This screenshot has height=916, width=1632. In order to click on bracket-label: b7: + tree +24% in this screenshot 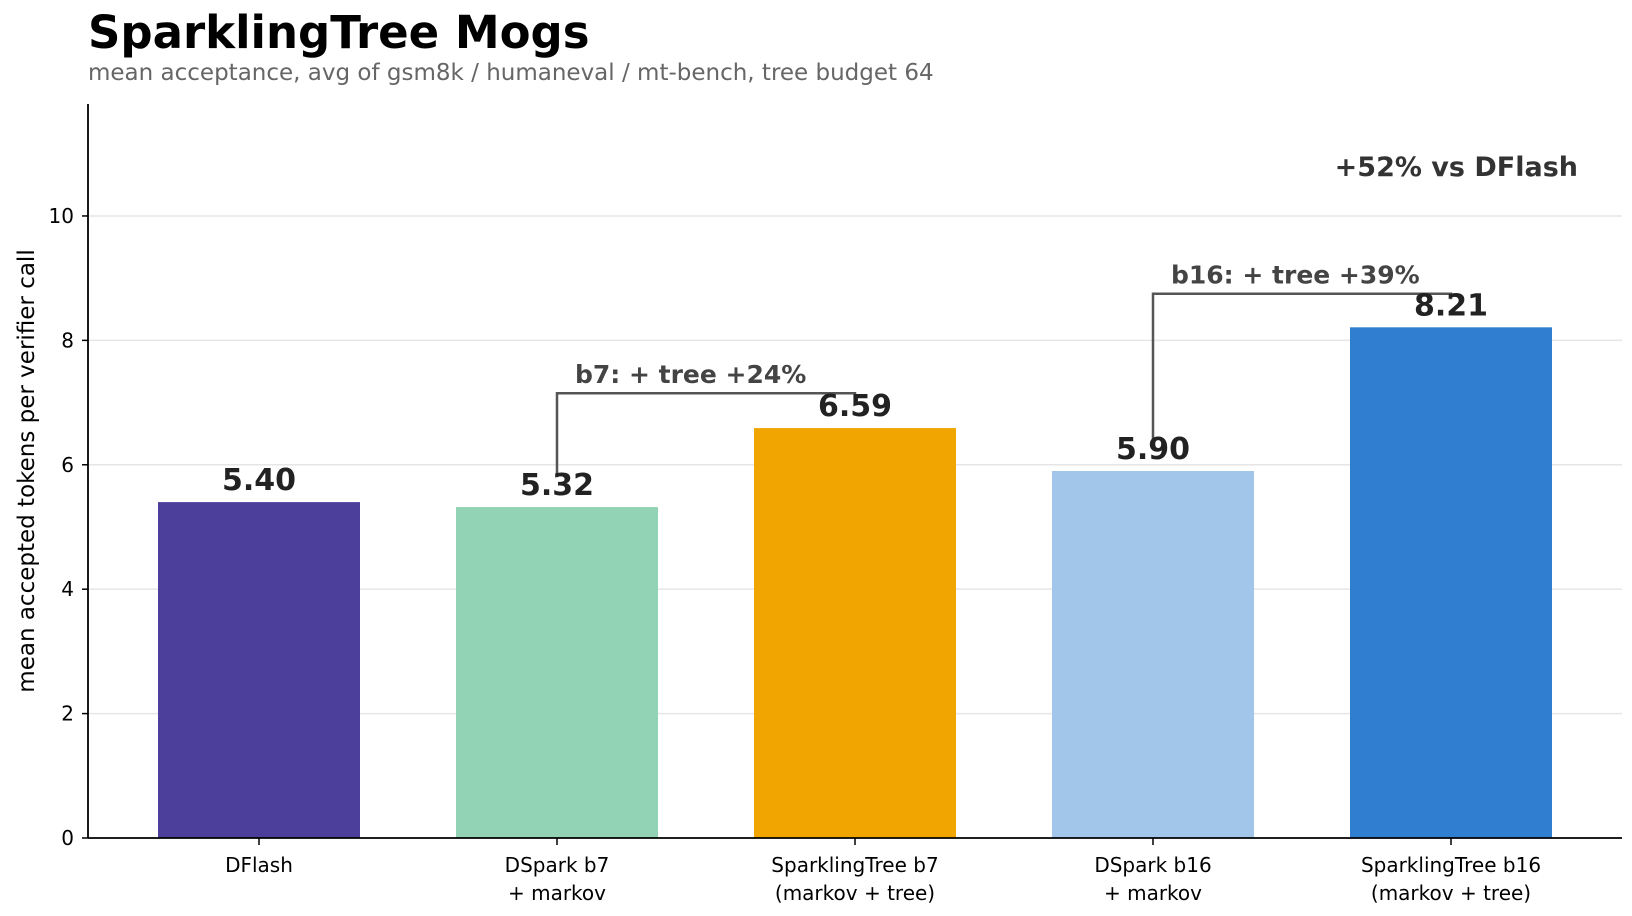, I will do `click(690, 374)`.